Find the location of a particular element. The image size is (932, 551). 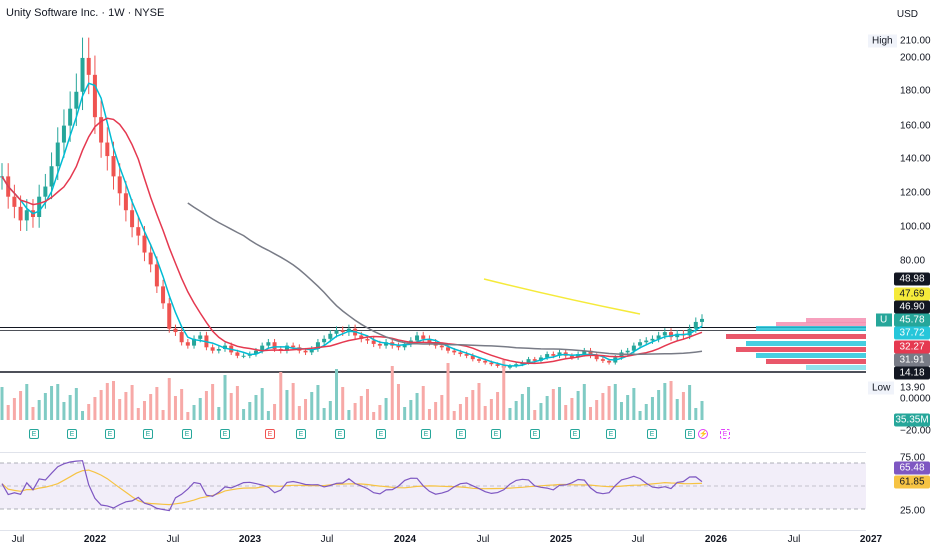

high-label: High is located at coordinates (882, 41).